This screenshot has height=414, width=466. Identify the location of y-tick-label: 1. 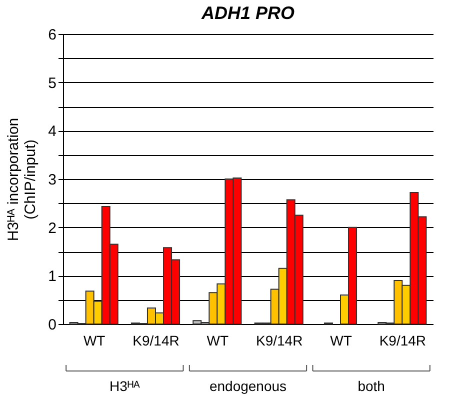
(52, 277).